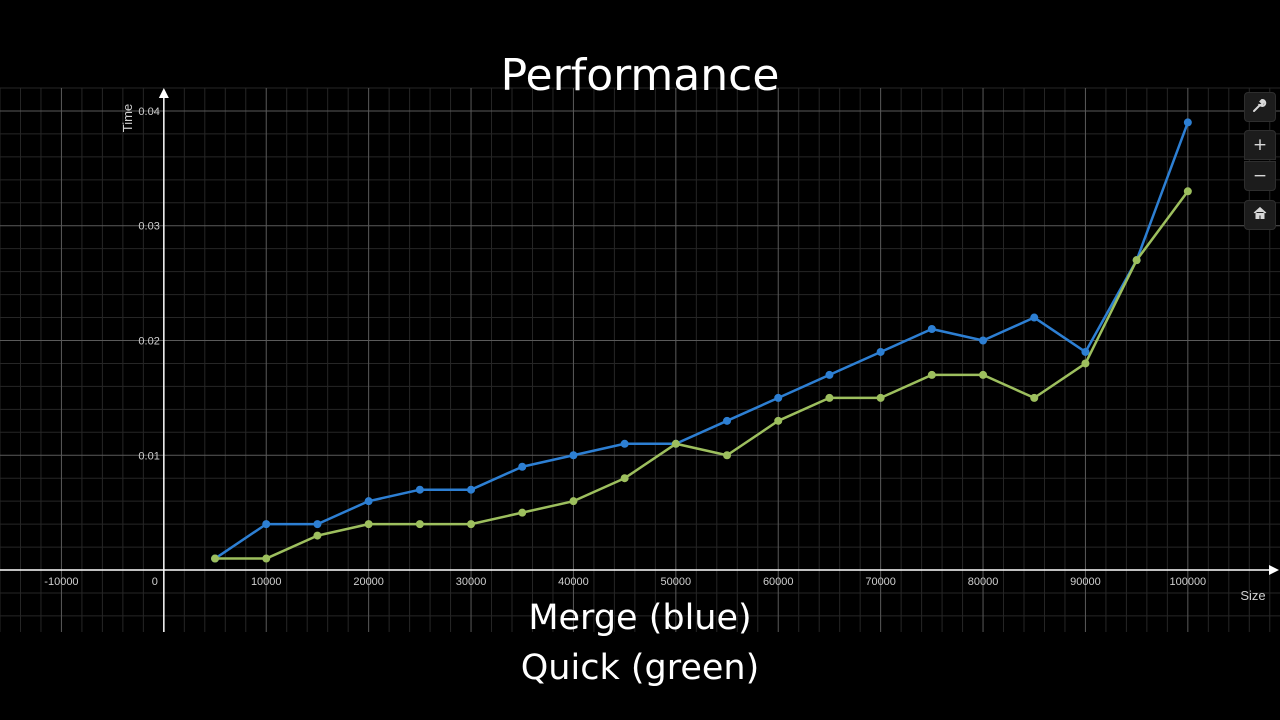 This screenshot has height=720, width=1280. I want to click on x-tick-label: 0, so click(155, 582).